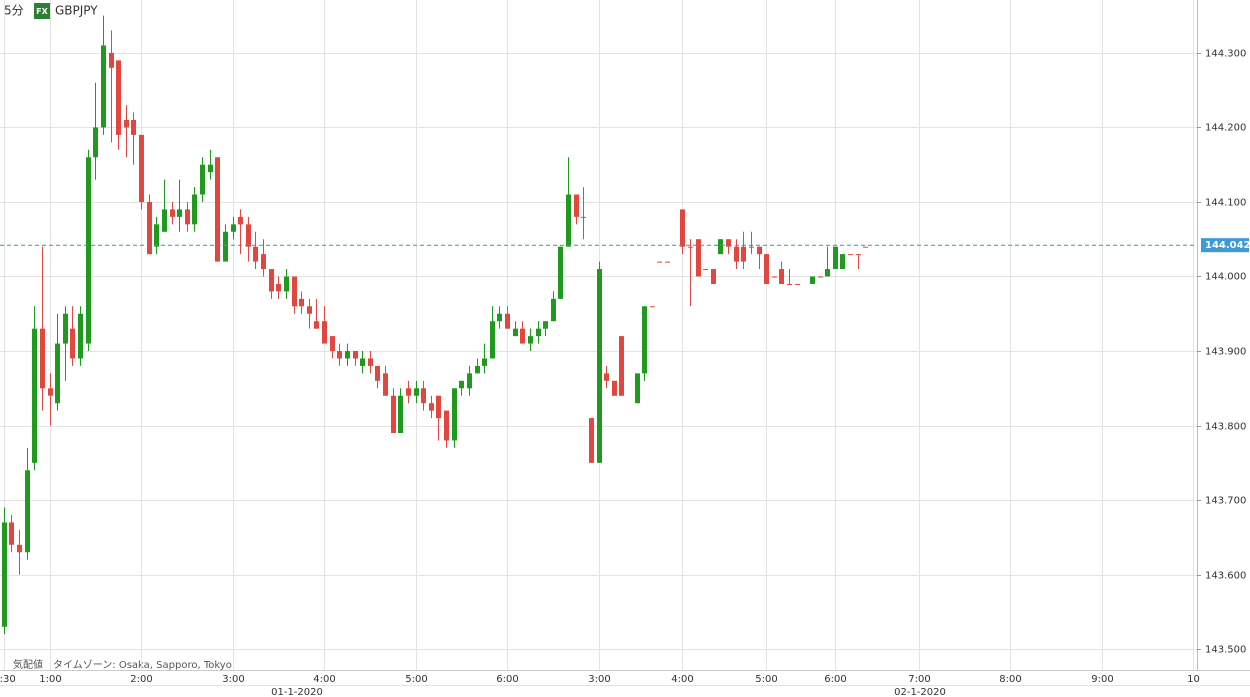 This screenshot has height=697, width=1250. What do you see at coordinates (1225, 352) in the screenshot?
I see `y-tick-label: 143.900` at bounding box center [1225, 352].